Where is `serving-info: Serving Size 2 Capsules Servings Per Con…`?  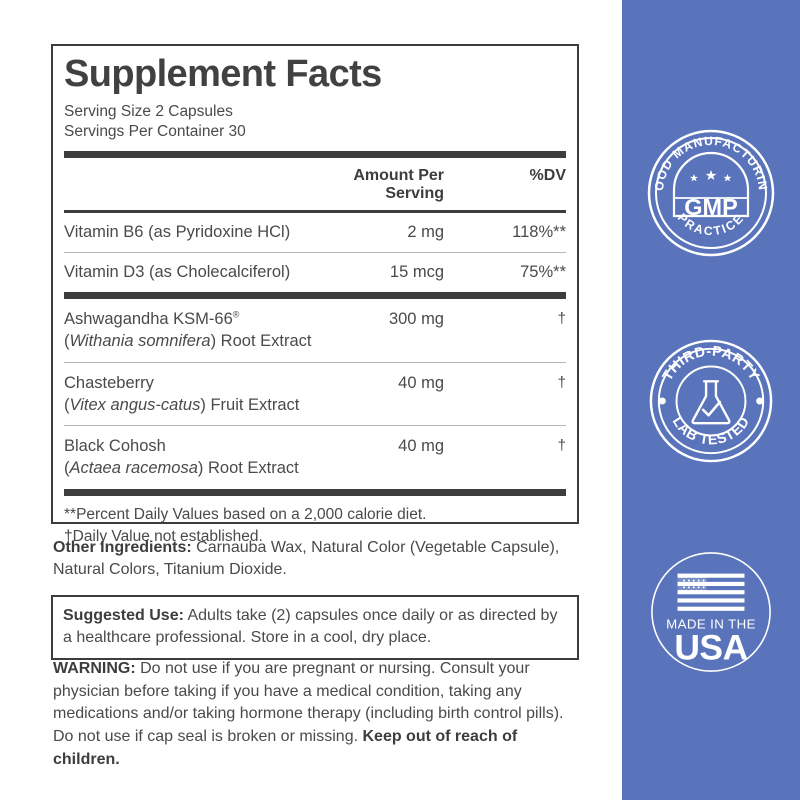
serving-info: Serving Size 2 Capsules Servings Per Con… is located at coordinates (315, 122).